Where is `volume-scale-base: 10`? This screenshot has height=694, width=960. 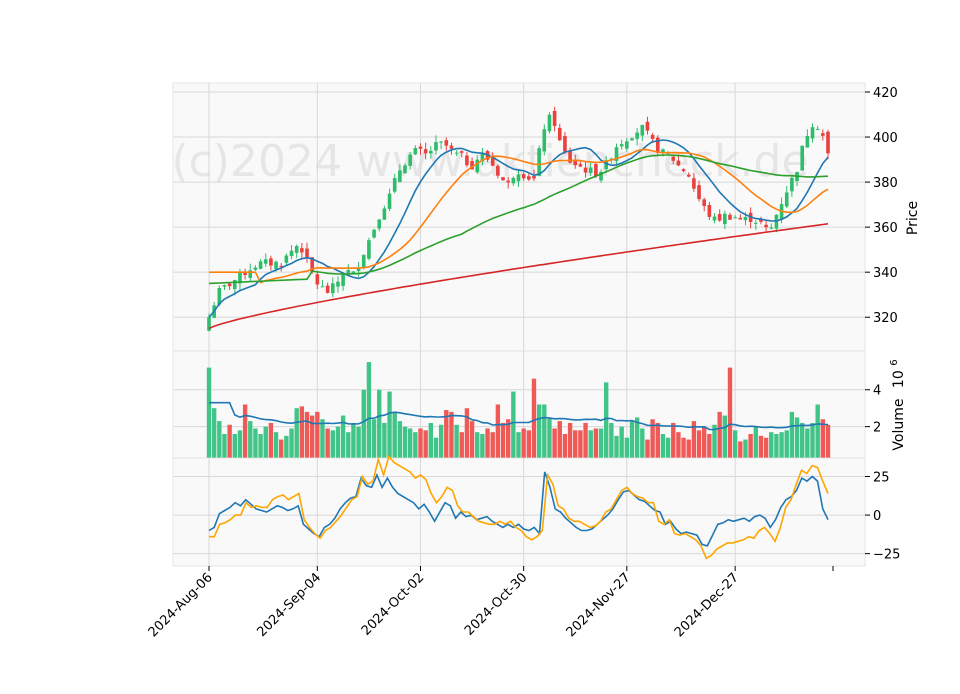
volume-scale-base: 10 is located at coordinates (899, 379).